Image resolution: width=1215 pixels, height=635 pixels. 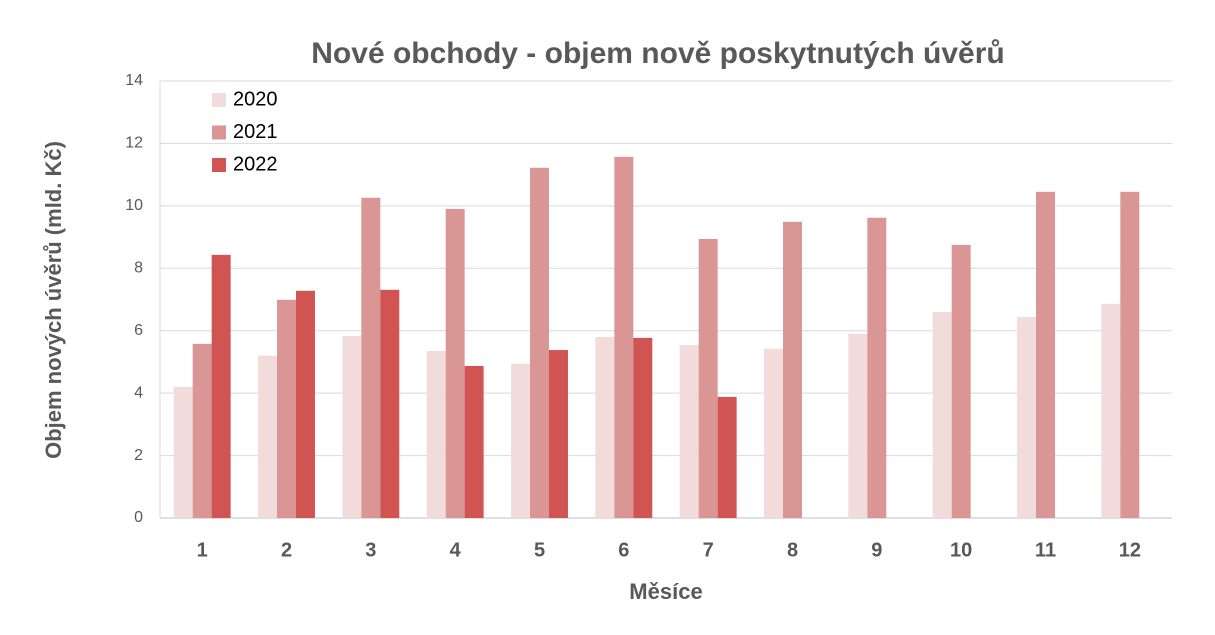 What do you see at coordinates (255, 132) in the screenshot?
I see `legend-label: 2021` at bounding box center [255, 132].